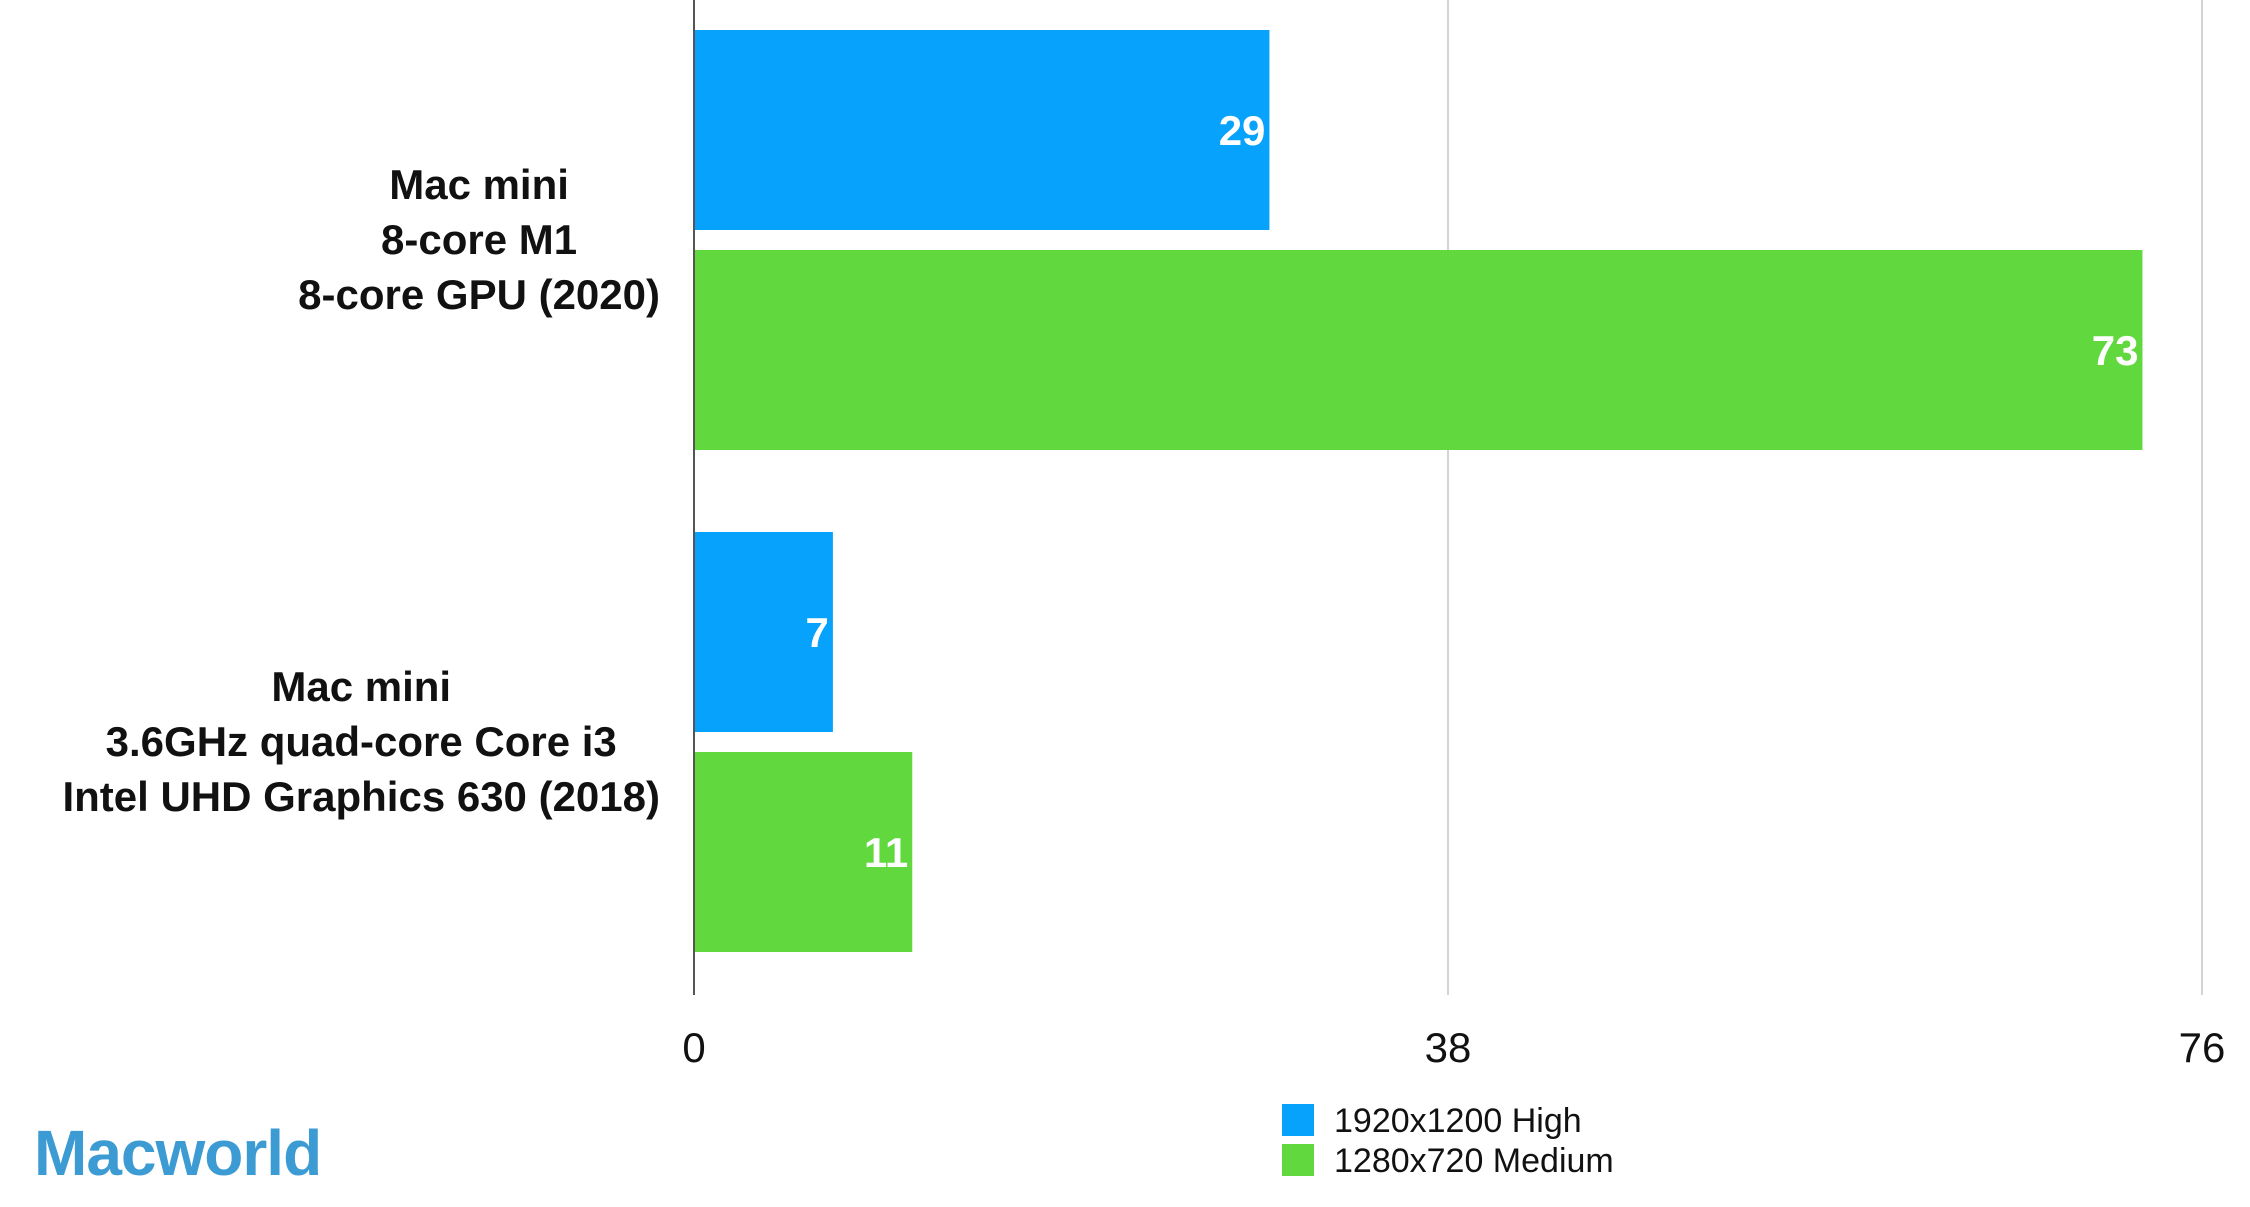 This screenshot has height=1207, width=2250. What do you see at coordinates (479, 239) in the screenshot?
I see `category-label: 8-core M1` at bounding box center [479, 239].